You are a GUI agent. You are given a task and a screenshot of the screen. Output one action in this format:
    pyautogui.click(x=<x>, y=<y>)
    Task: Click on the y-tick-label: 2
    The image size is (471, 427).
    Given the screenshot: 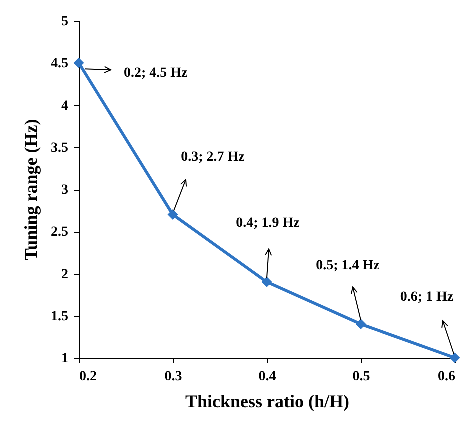 What is the action you would take?
    pyautogui.click(x=65, y=274)
    